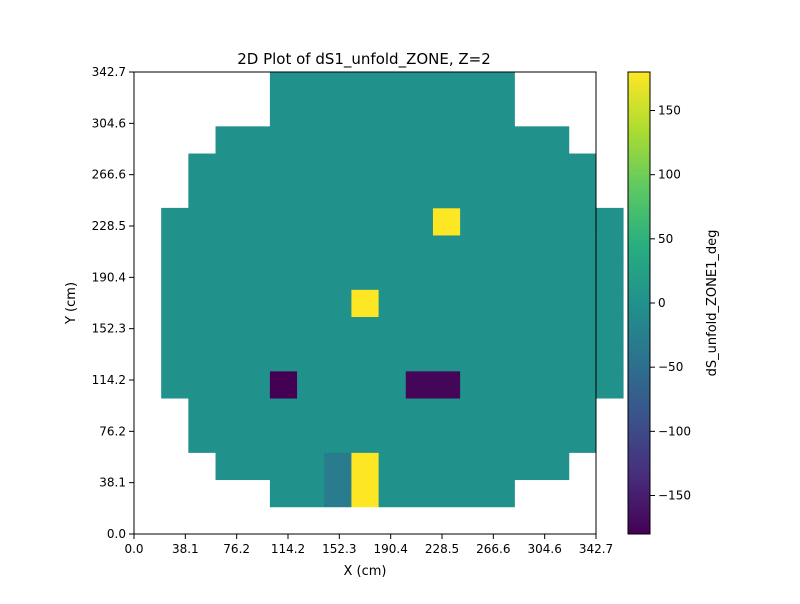 This screenshot has height=604, width=800. Describe the element at coordinates (109, 329) in the screenshot. I see `y-tick-label: 152.3` at that location.